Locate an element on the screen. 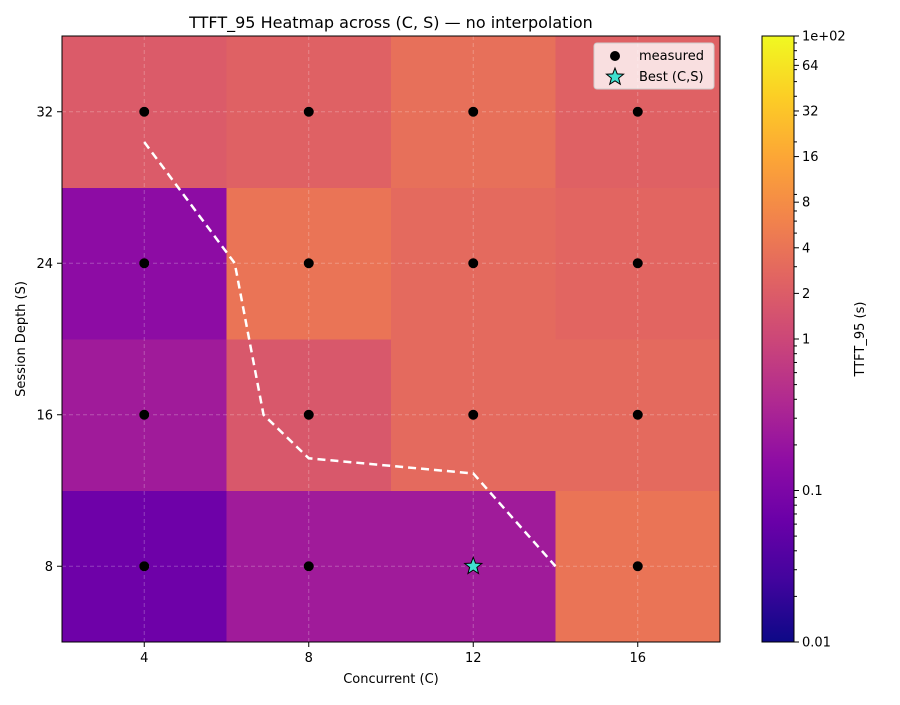 The width and height of the screenshot is (900, 705). colorbar is located at coordinates (778, 339).